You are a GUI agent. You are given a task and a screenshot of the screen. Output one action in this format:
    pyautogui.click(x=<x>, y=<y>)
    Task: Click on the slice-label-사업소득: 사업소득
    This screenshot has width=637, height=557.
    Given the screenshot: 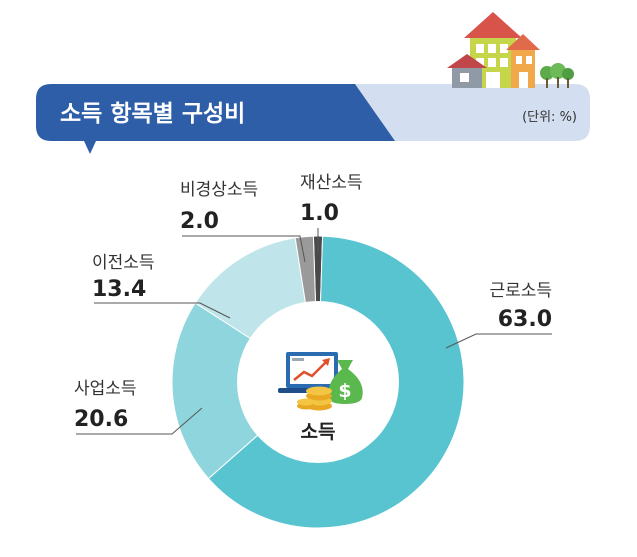 What is the action you would take?
    pyautogui.click(x=105, y=389)
    